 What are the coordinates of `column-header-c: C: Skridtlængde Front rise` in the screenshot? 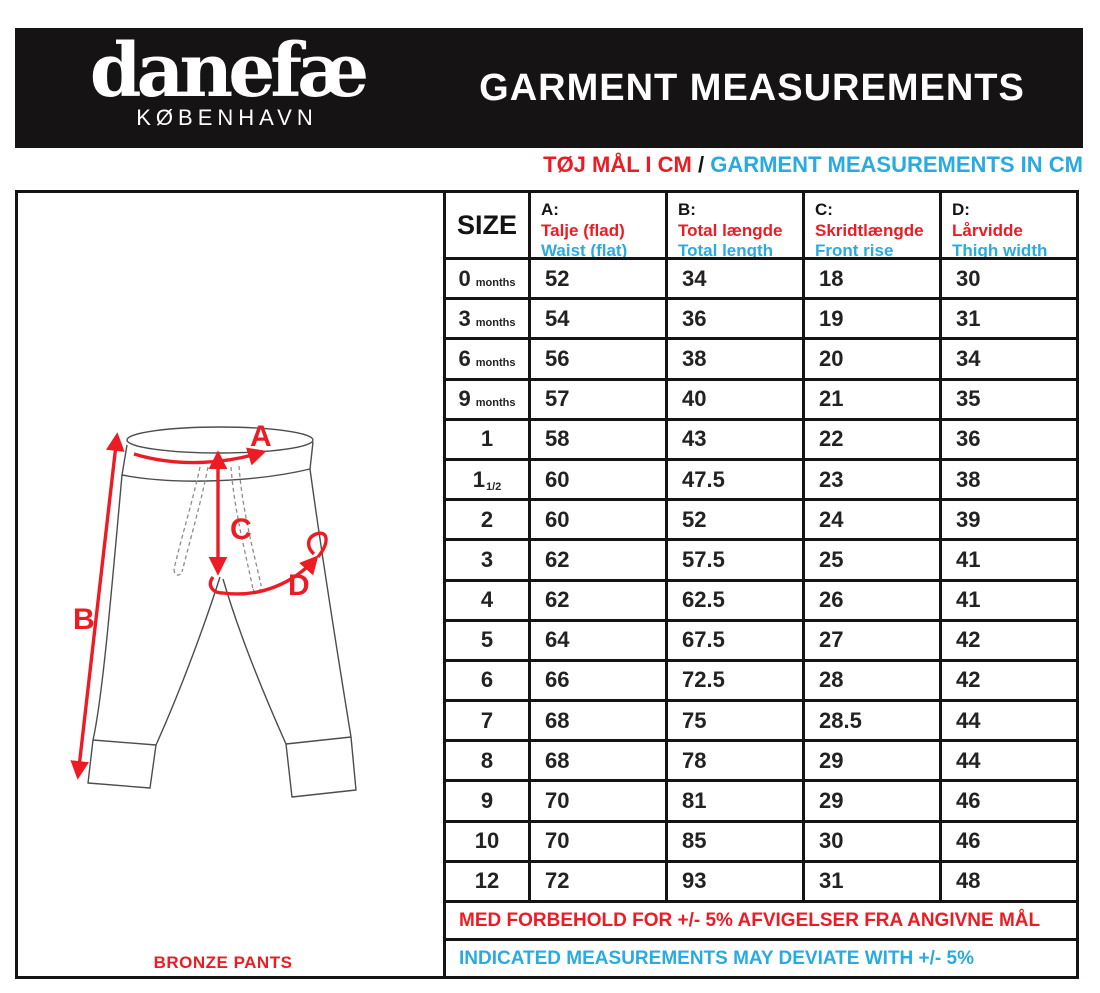 It's located at (870, 225).